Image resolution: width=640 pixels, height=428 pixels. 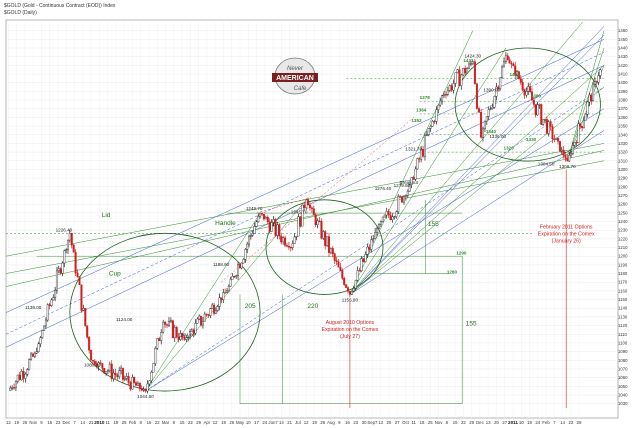 What do you see at coordinates (254, 208) in the screenshot?
I see `price-label: 1249.70` at bounding box center [254, 208].